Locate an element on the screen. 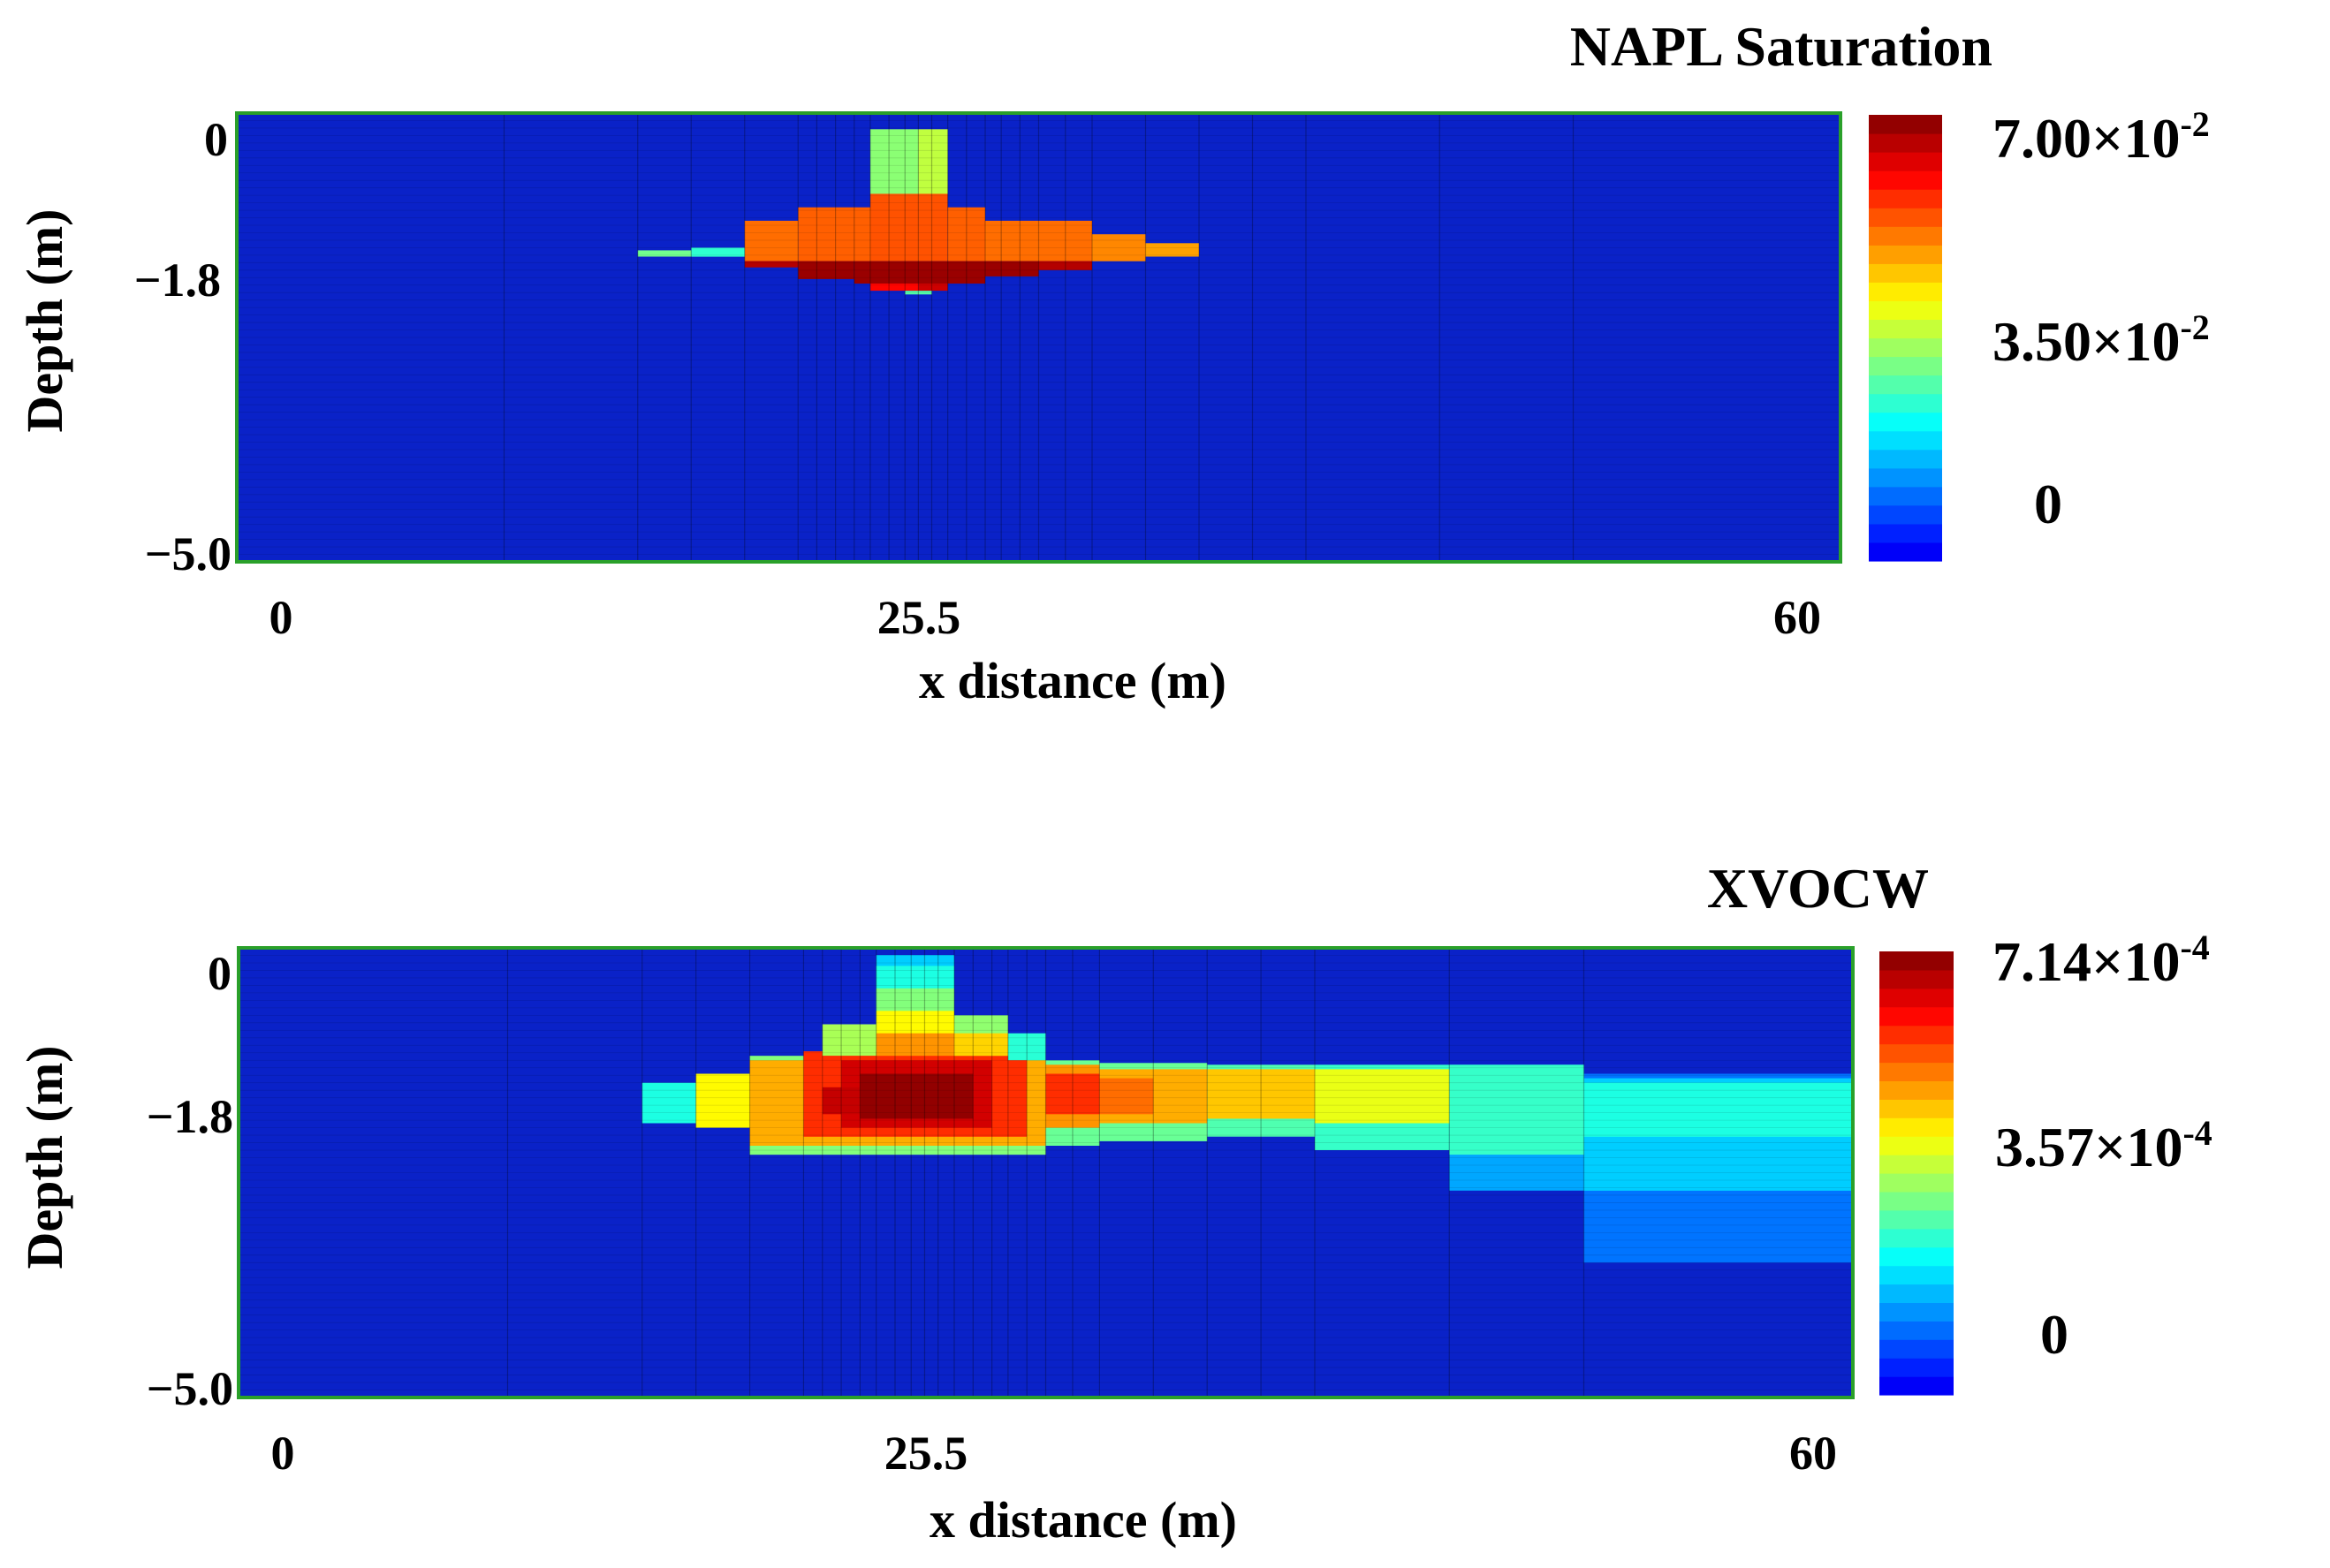  y-tick-label: 0 is located at coordinates (219, 973).